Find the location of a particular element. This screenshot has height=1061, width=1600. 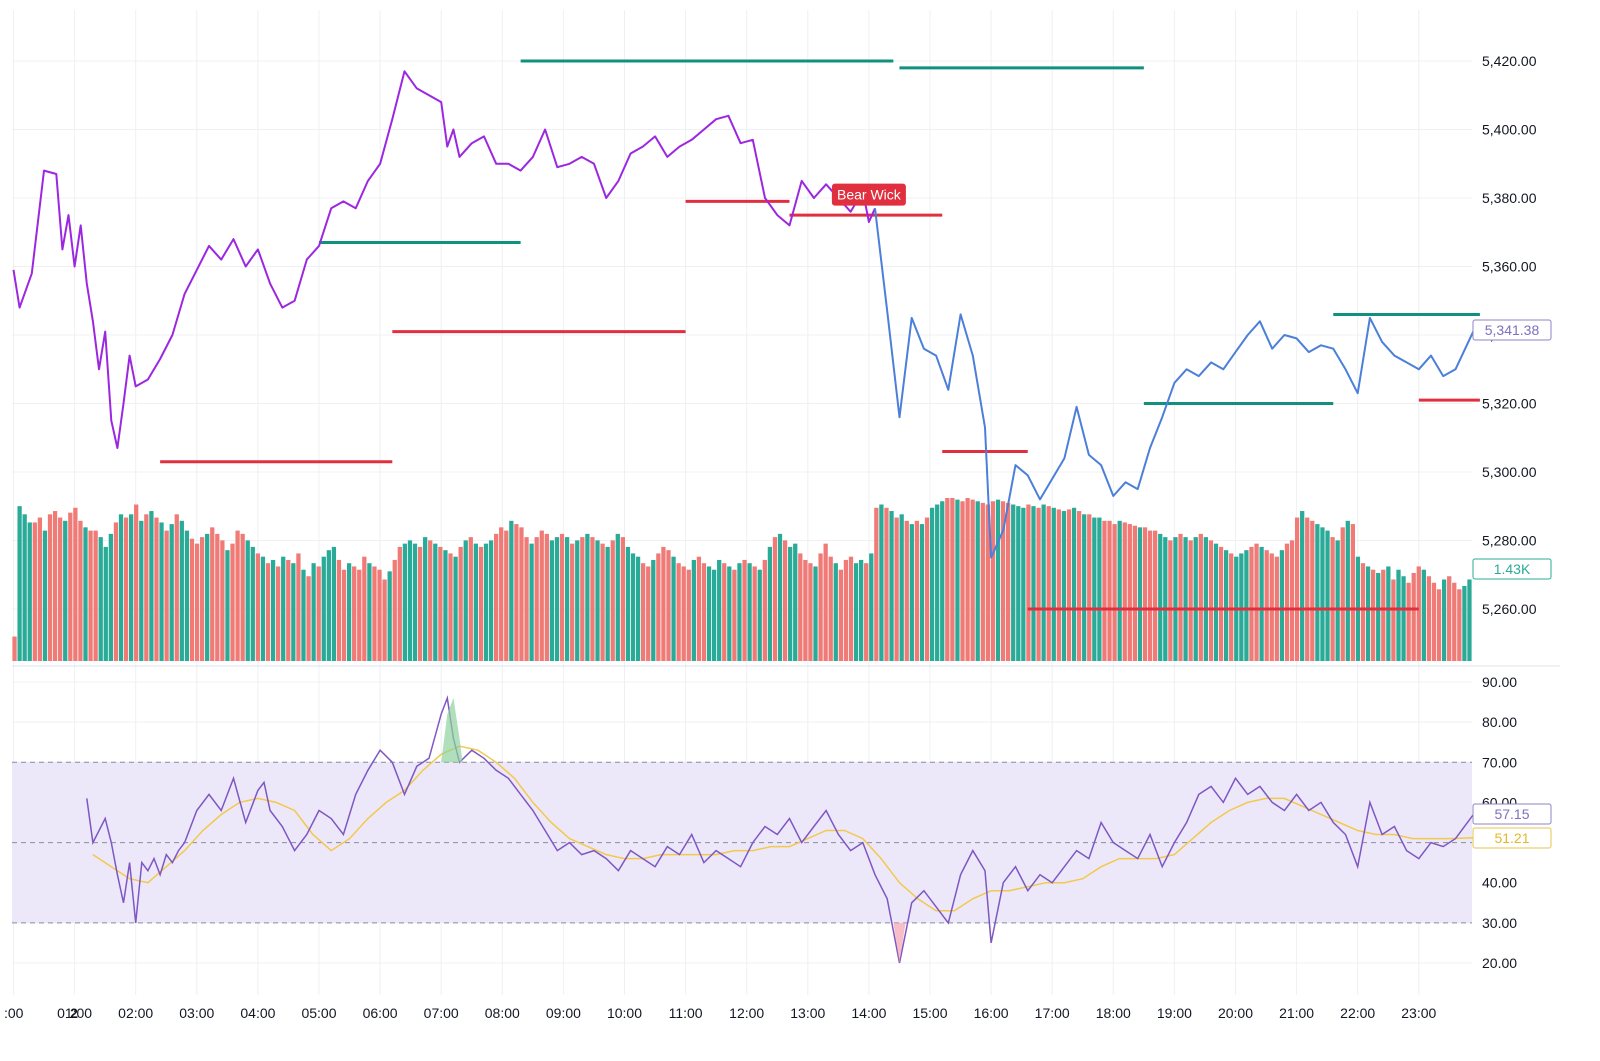

time-tick-label: 21:00 is located at coordinates (1296, 1013).